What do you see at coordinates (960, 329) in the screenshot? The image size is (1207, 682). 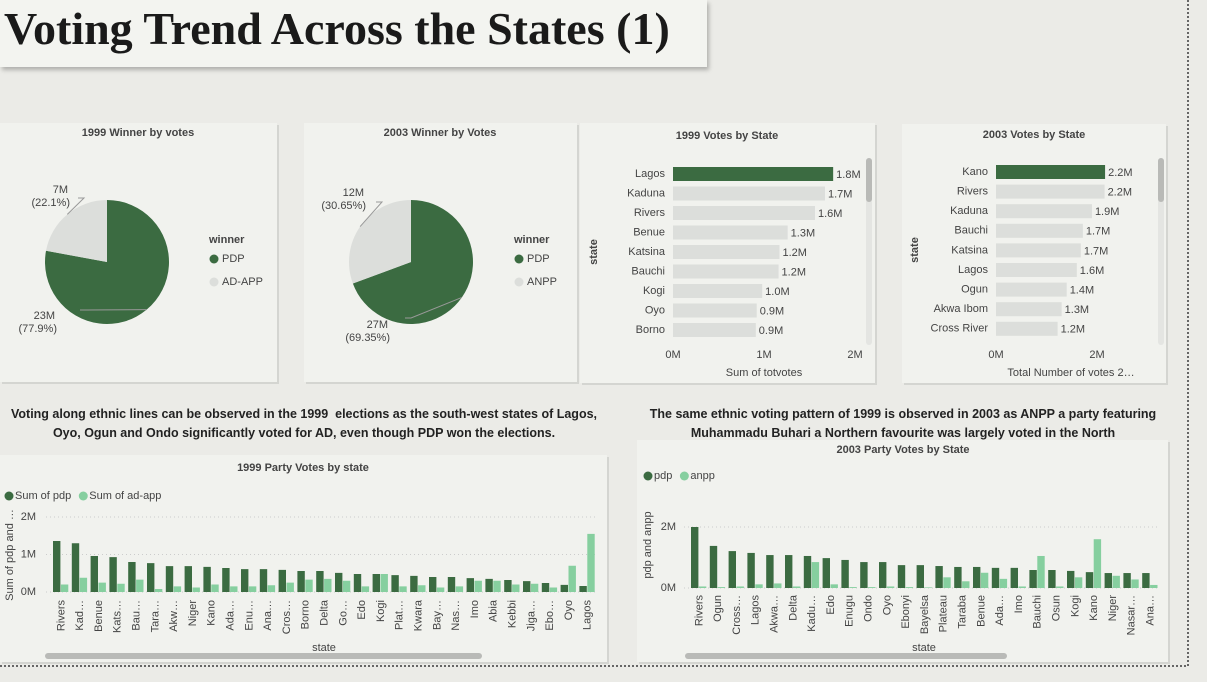 I see `y-tick-label: Cross River` at bounding box center [960, 329].